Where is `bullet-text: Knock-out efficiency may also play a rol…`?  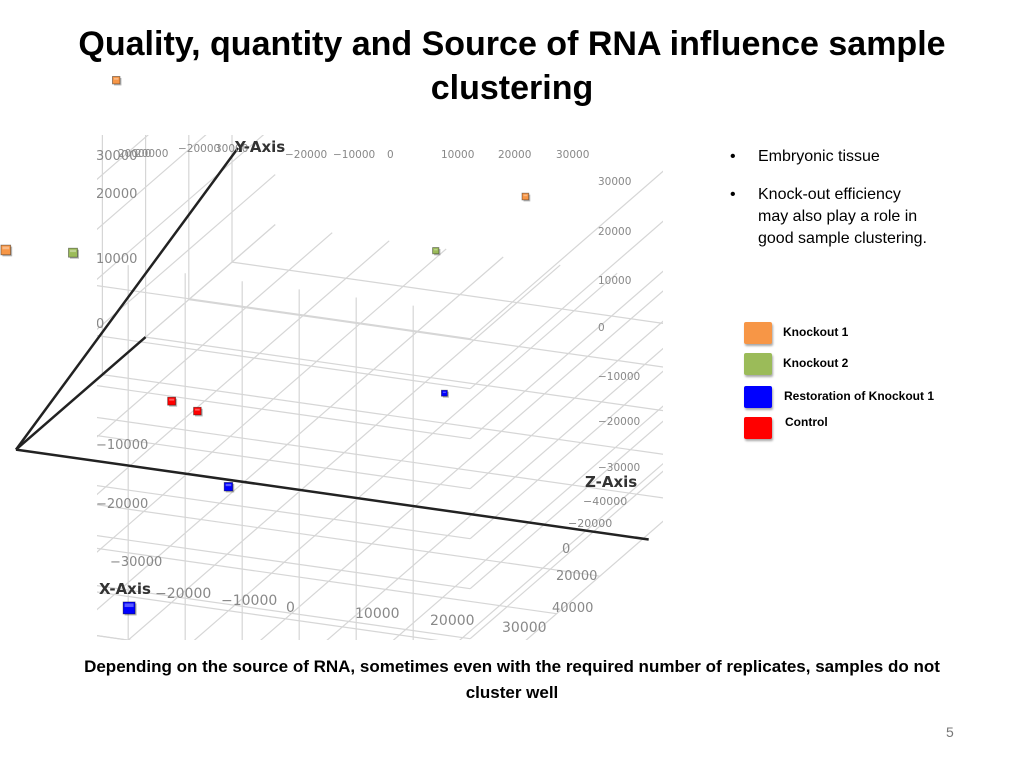 bullet-text: Knock-out efficiency may also play a rol… is located at coordinates (842, 216).